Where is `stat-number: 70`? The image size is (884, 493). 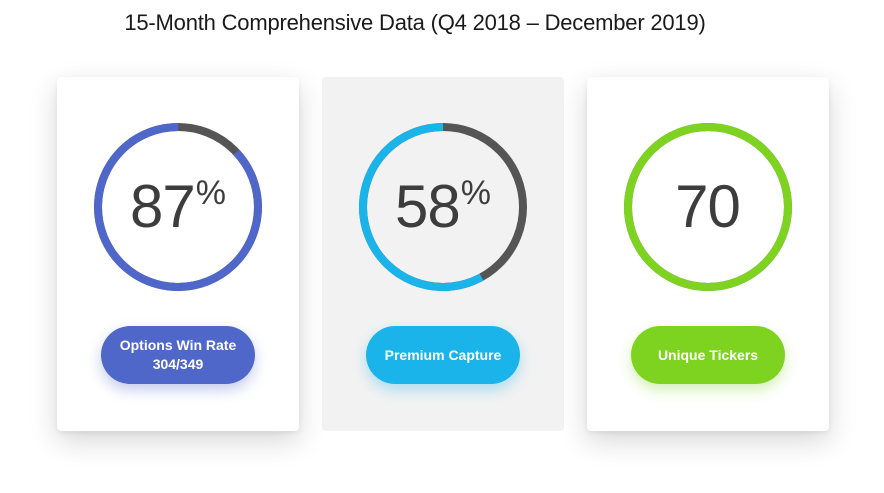
stat-number: 70 is located at coordinates (708, 206).